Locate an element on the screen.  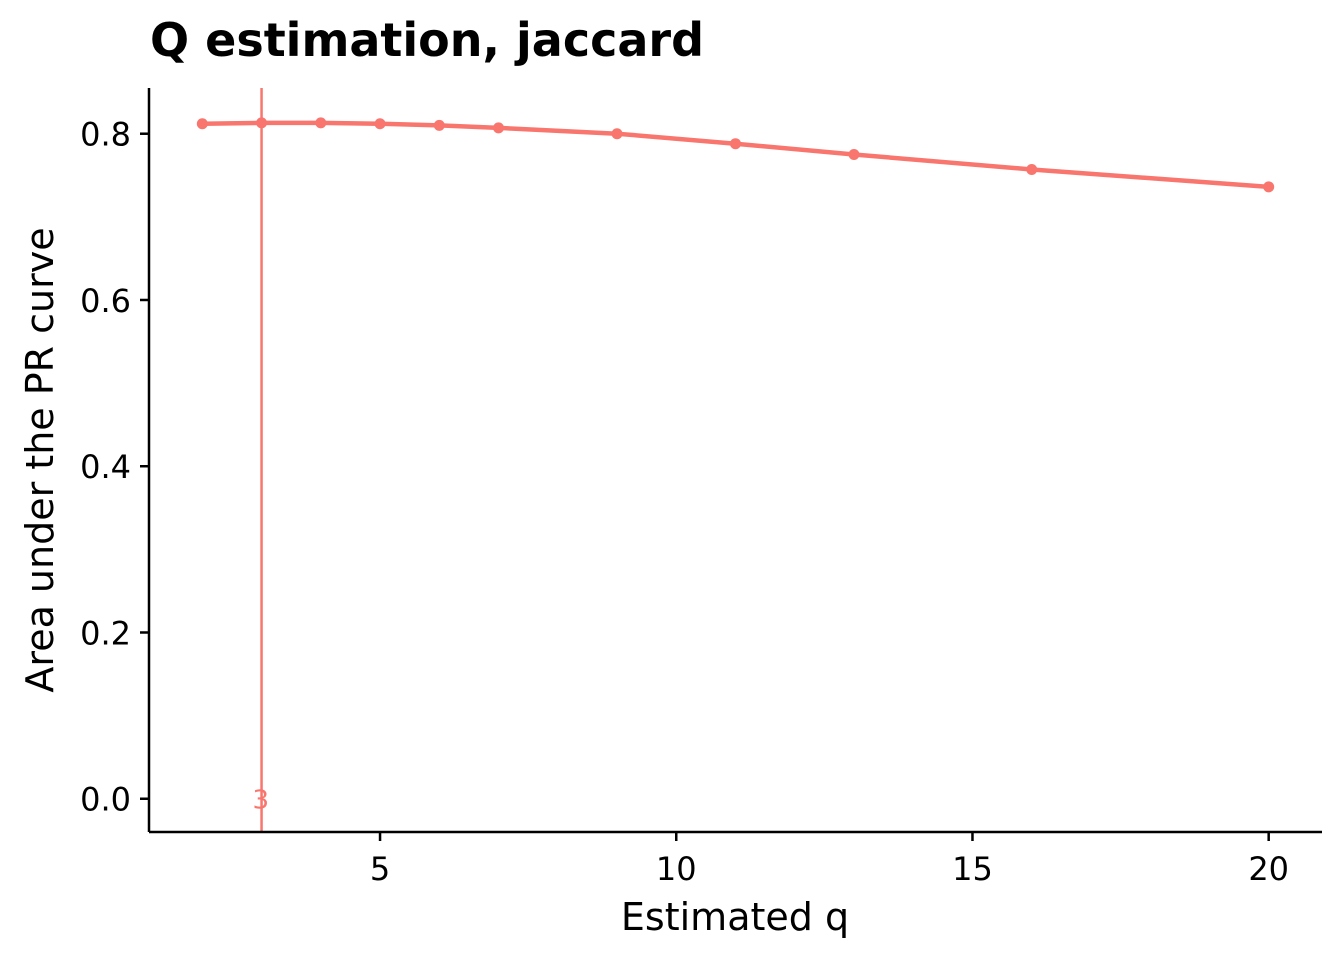
y-tick-label: 0.0 is located at coordinates (105, 800).